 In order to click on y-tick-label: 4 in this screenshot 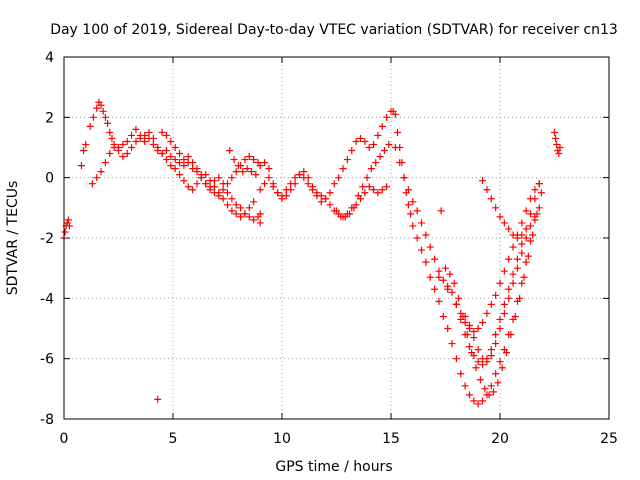, I will do `click(49, 58)`.